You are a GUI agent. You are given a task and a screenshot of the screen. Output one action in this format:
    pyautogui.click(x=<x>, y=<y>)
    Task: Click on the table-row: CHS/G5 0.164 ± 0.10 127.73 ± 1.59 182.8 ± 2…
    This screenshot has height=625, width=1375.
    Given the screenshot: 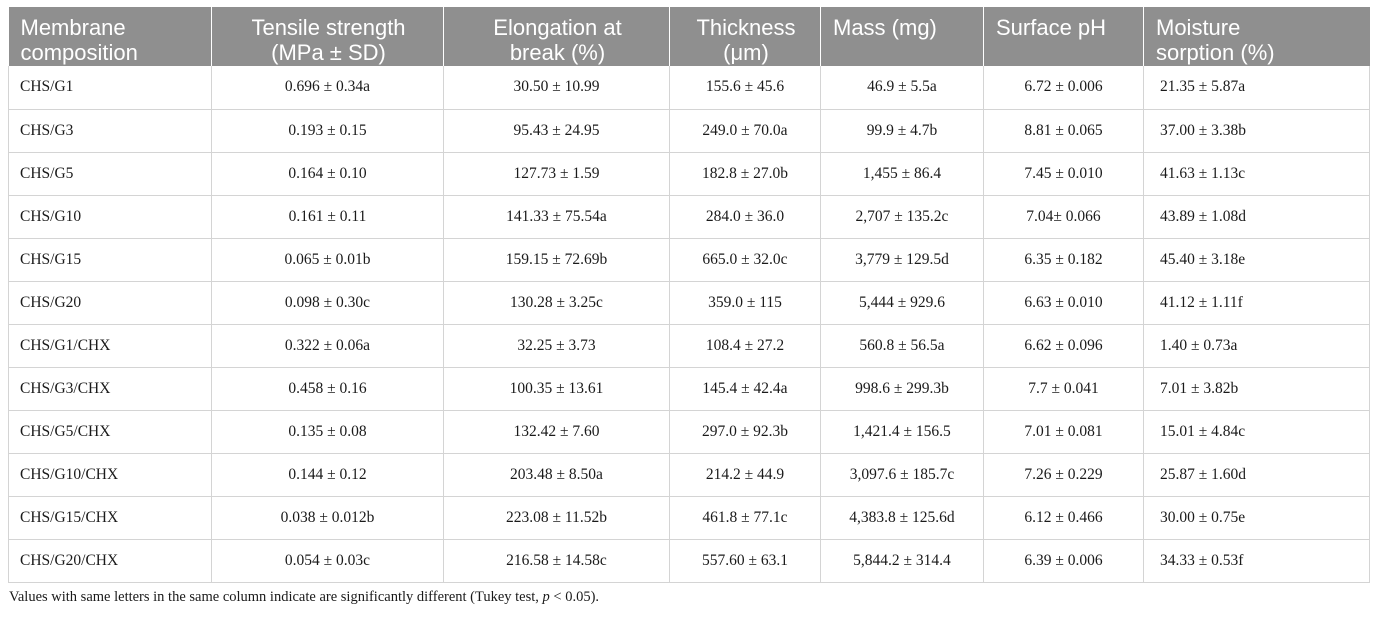 What is the action you would take?
    pyautogui.click(x=689, y=174)
    